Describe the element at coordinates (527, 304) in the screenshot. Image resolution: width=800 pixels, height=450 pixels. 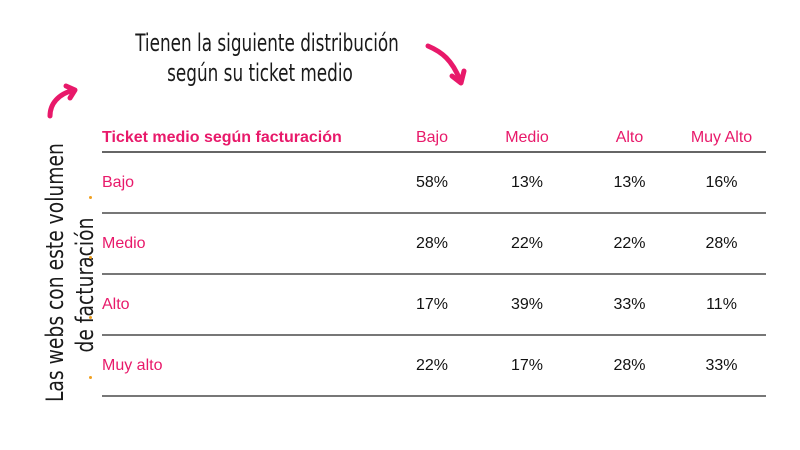
I see `cell-value: 39%` at that location.